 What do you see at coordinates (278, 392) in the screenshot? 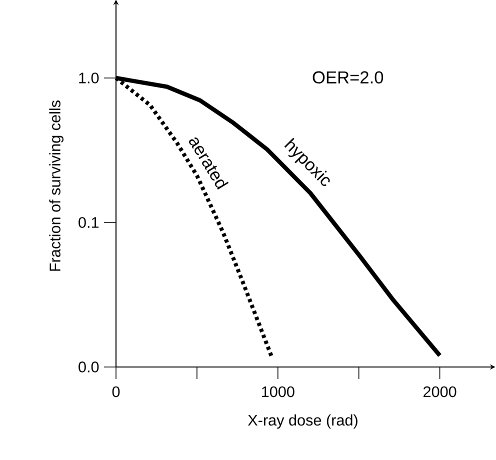
I see `x-tick-label: 1000` at bounding box center [278, 392].